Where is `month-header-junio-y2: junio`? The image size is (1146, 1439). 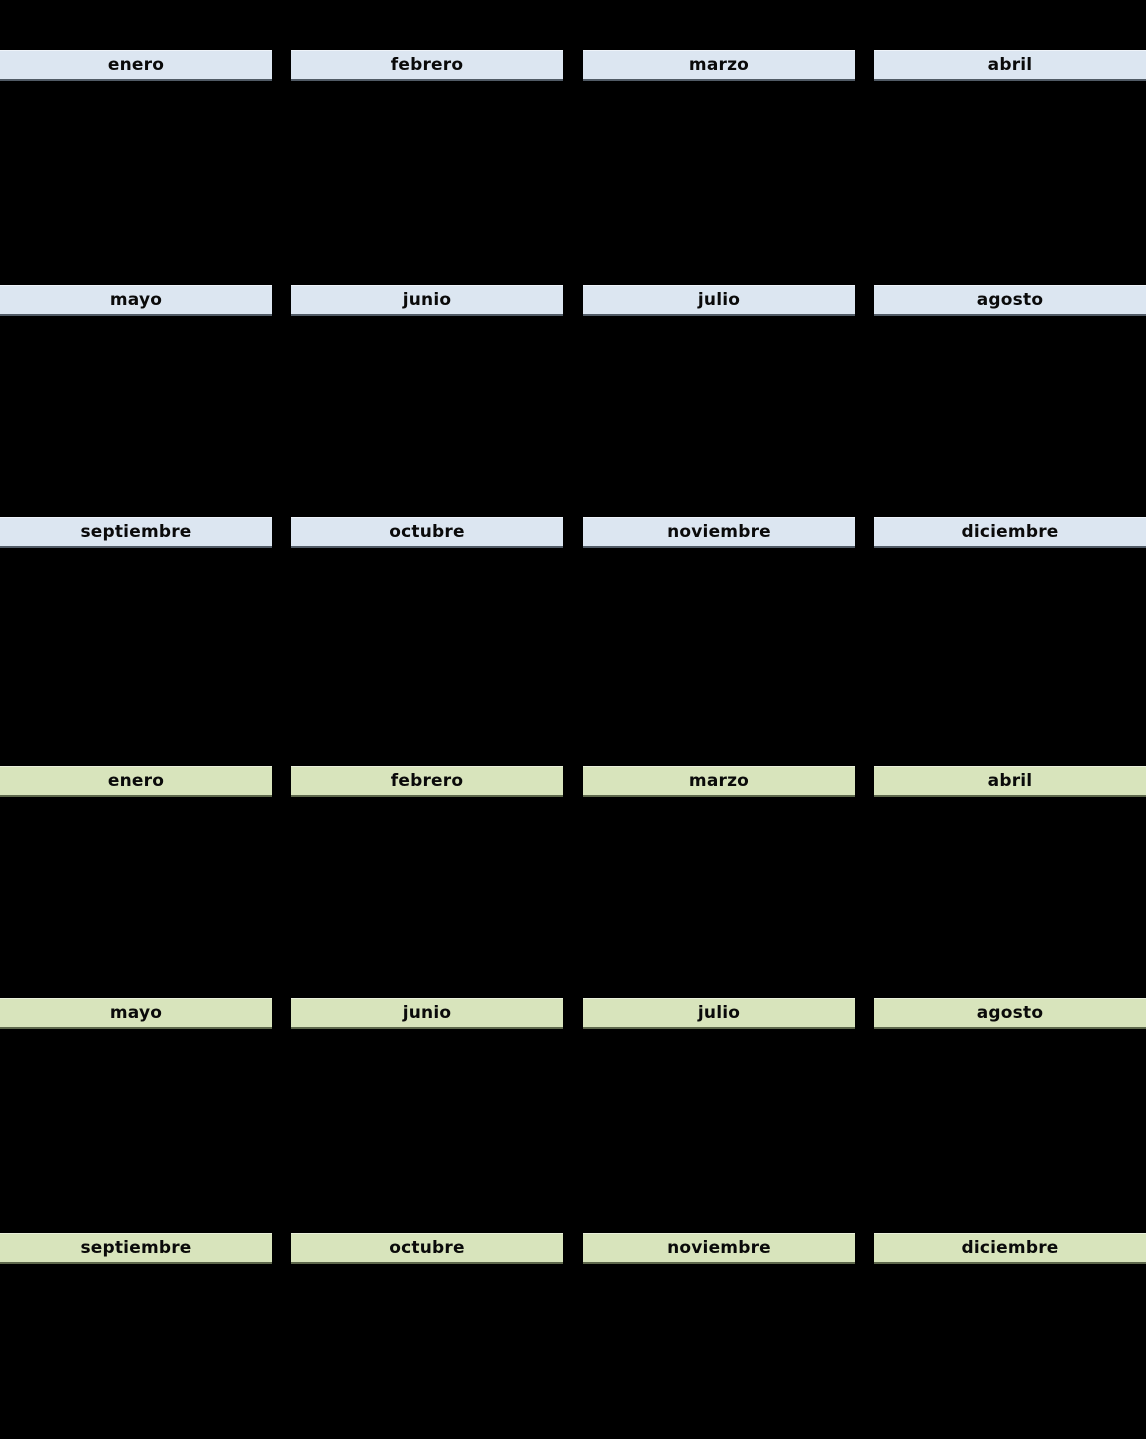
month-header-junio-y2: junio is located at coordinates (427, 1013).